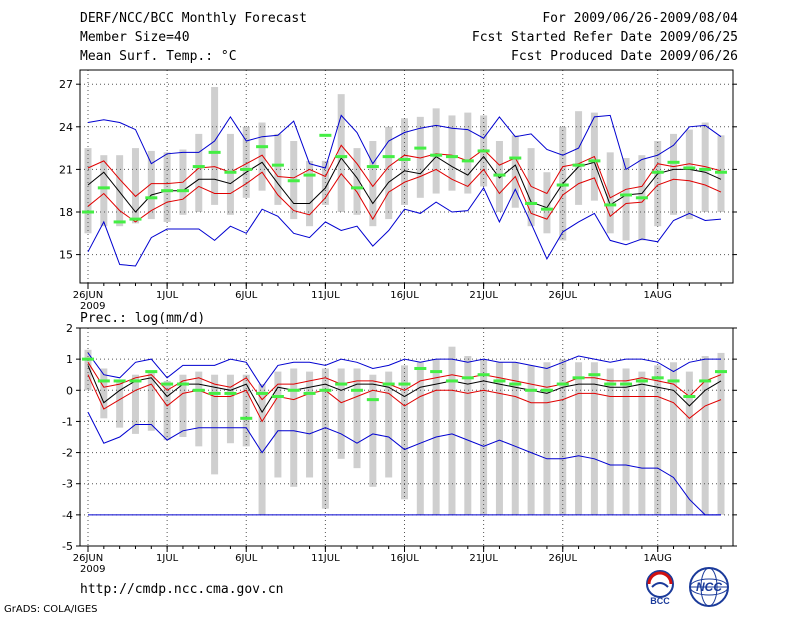  What do you see at coordinates (66, 255) in the screenshot?
I see `y-tick-label: 15` at bounding box center [66, 255].